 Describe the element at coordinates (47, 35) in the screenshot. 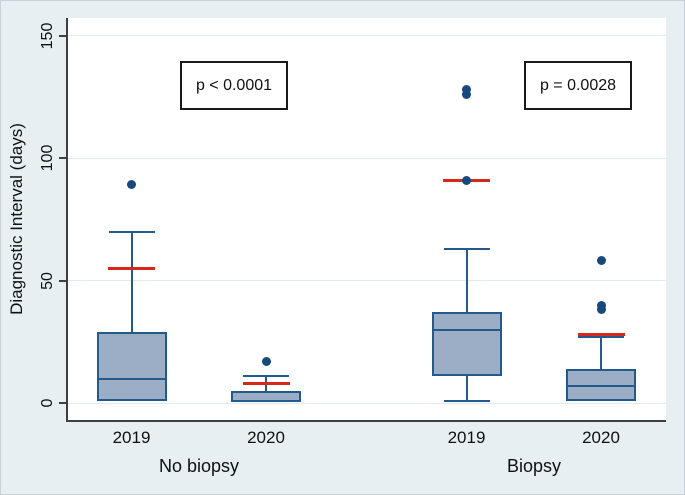

I see `y-tick-label: 150` at that location.